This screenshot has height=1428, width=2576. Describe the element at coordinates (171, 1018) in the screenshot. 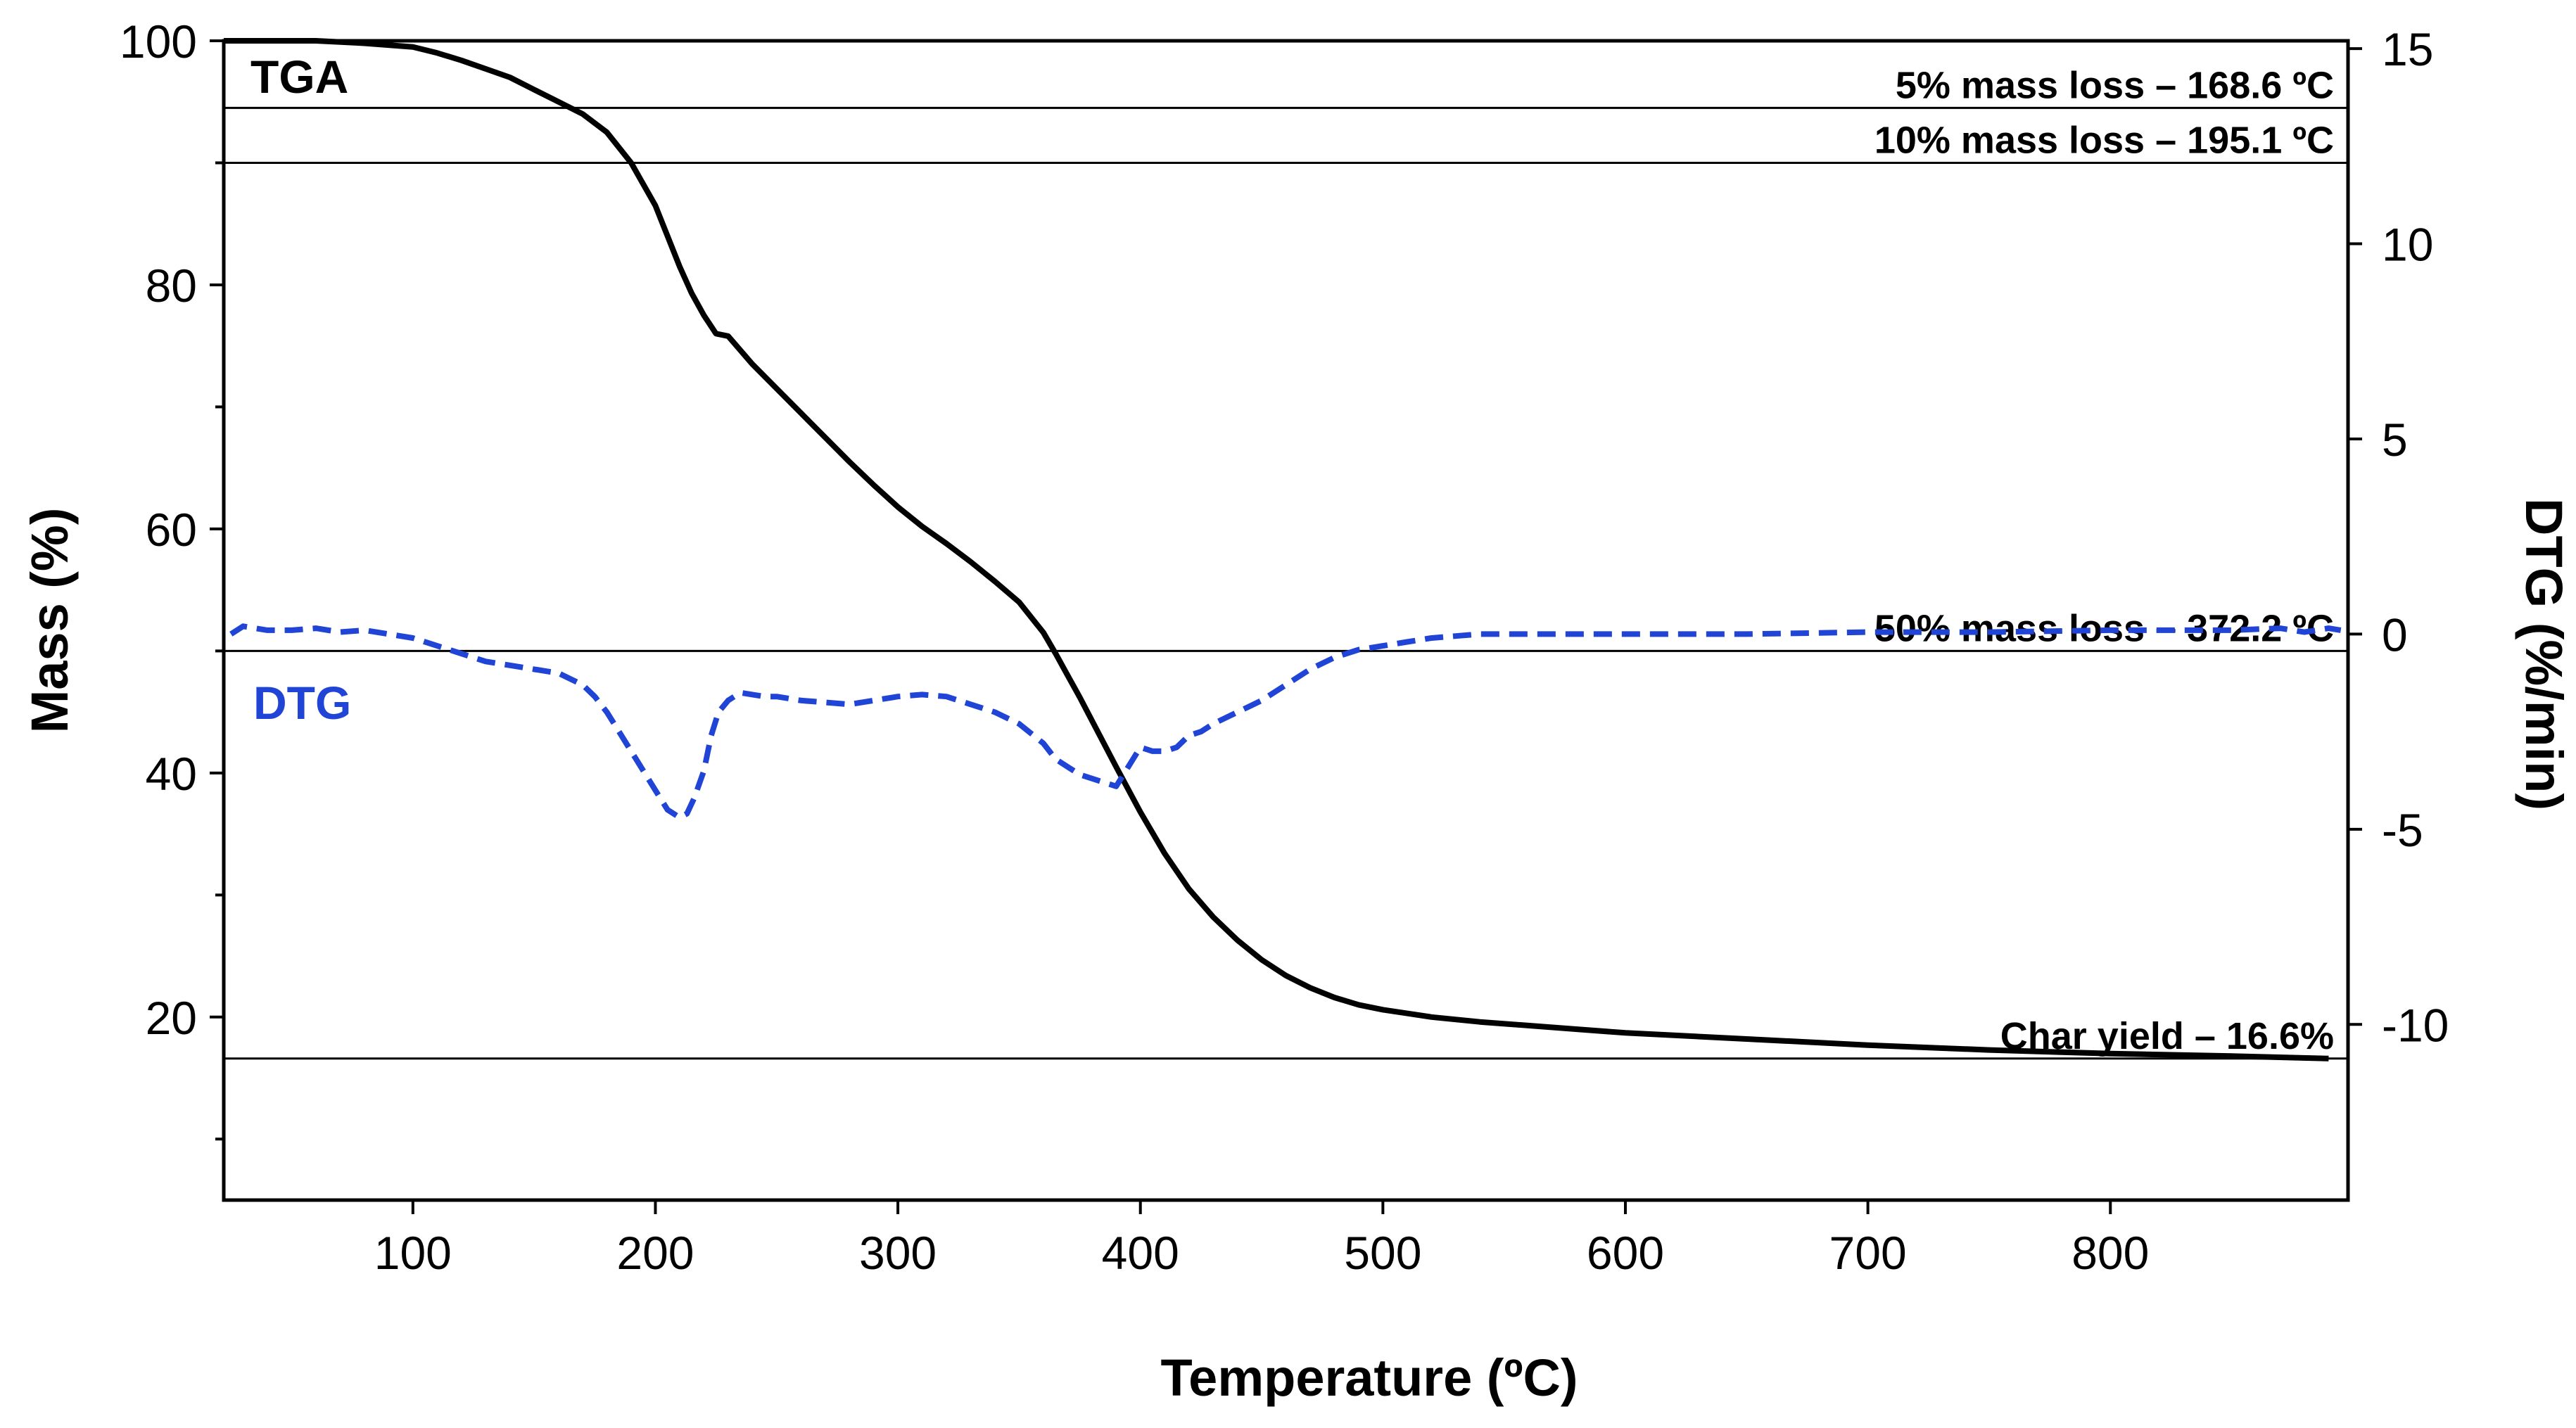

I see `y-tick-label: 20` at that location.